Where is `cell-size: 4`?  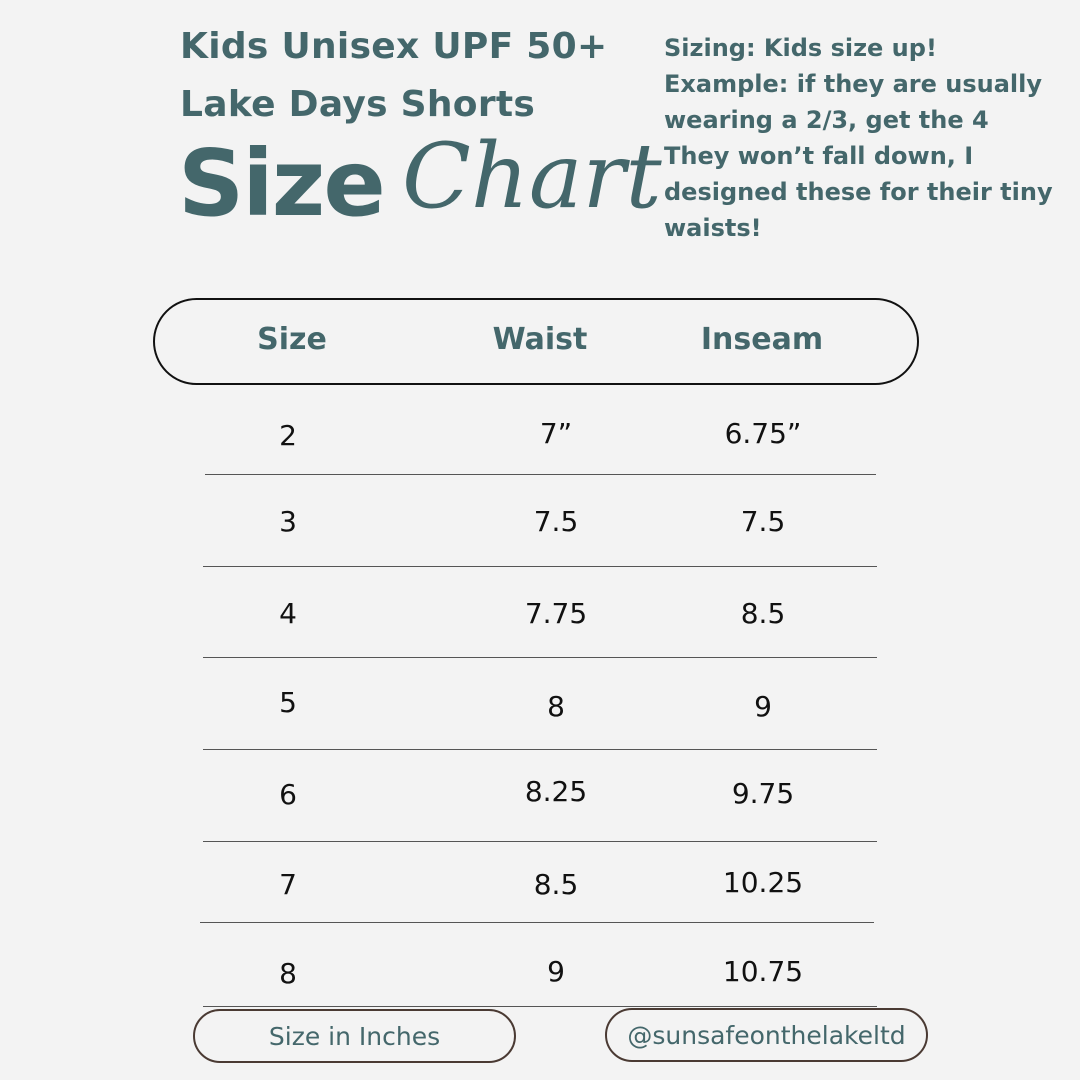
cell-size: 4 is located at coordinates (288, 613).